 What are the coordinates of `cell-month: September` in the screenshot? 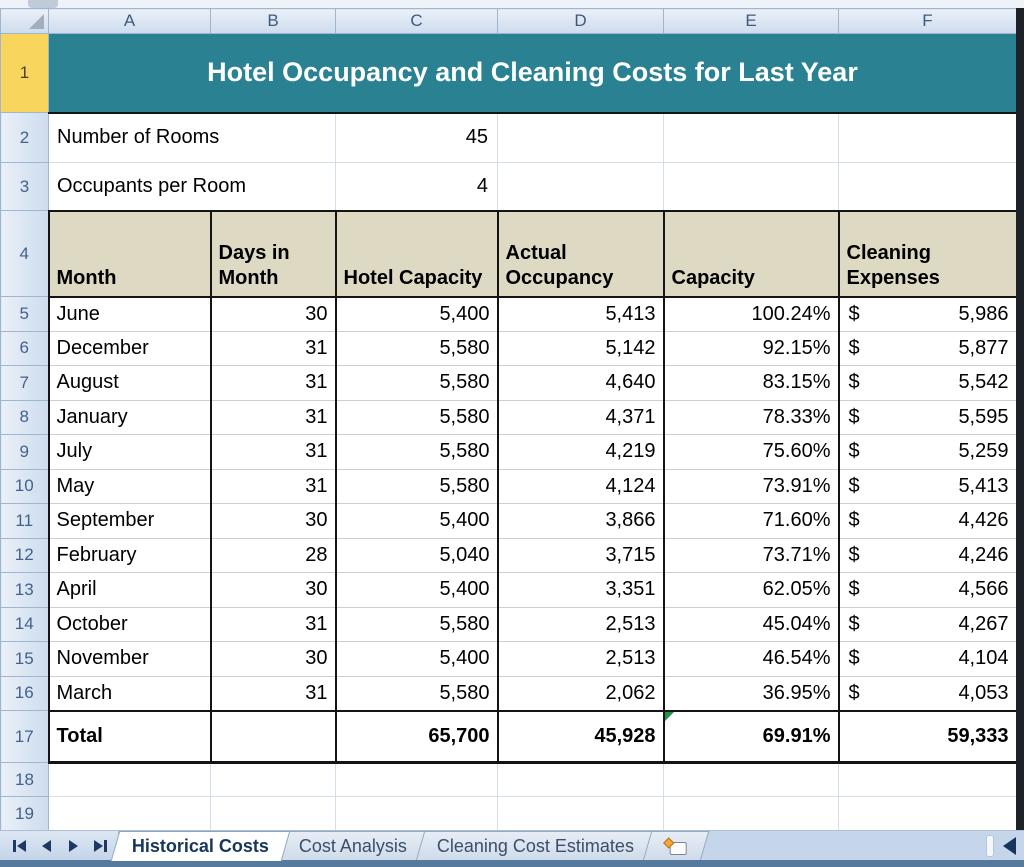 It's located at (129, 521).